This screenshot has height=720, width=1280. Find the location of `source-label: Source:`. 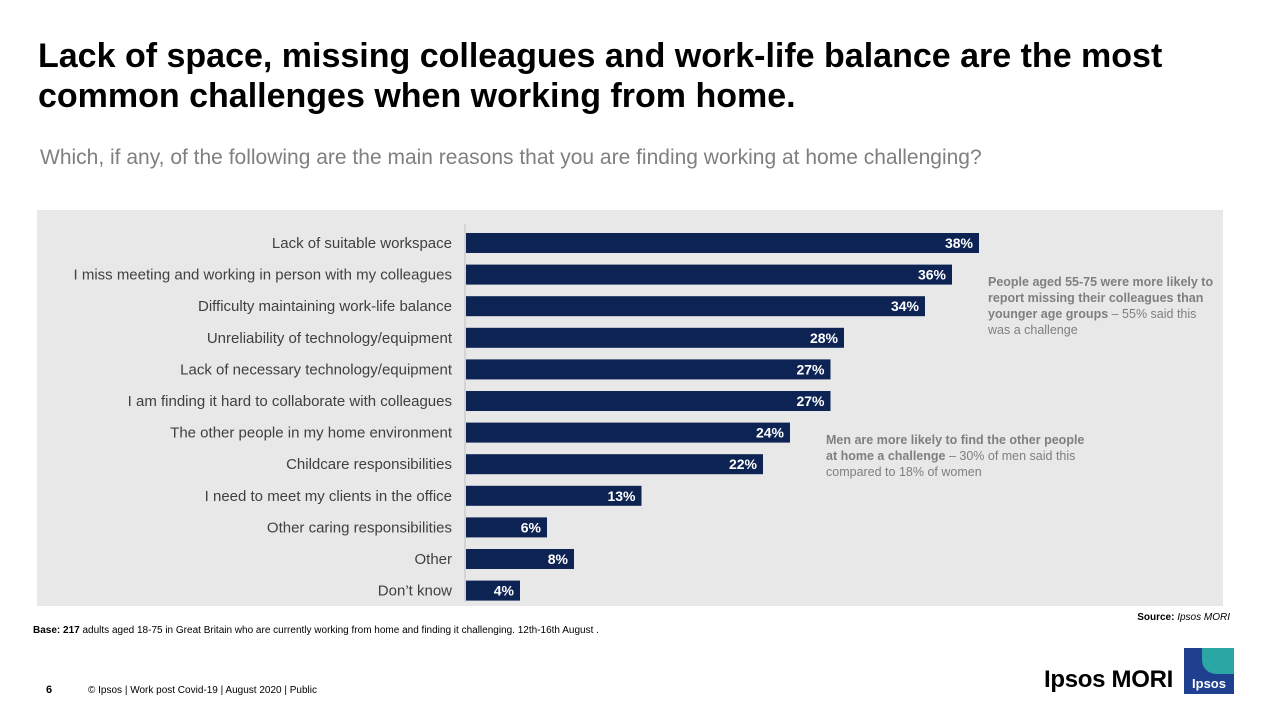

source-label: Source: is located at coordinates (1156, 617).